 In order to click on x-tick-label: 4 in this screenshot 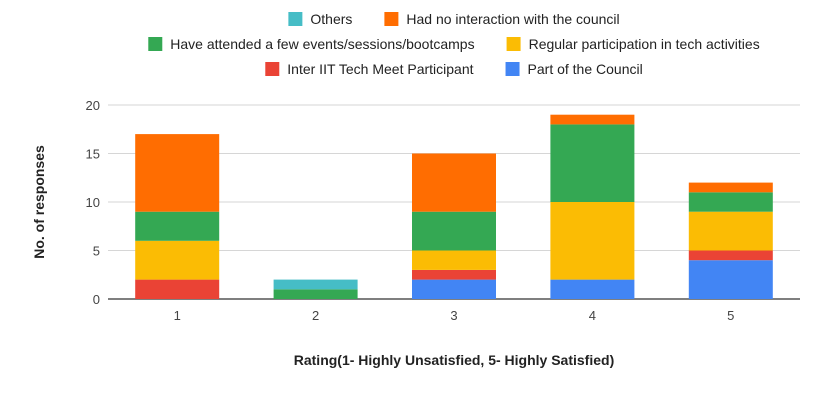, I will do `click(592, 315)`.